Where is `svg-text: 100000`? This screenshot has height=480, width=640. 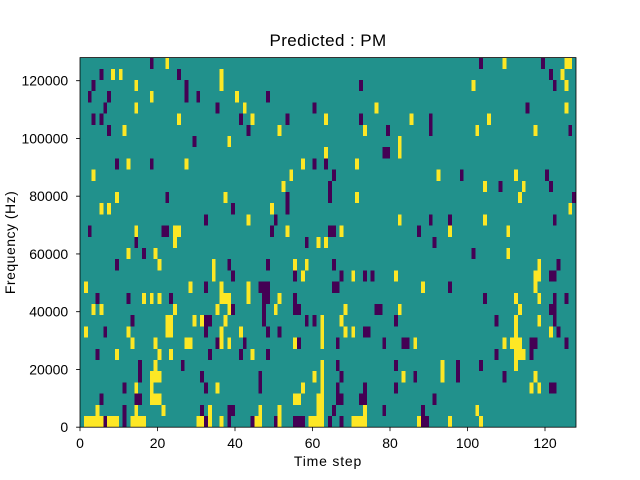
svg-text: 100000 is located at coordinates (44, 138).